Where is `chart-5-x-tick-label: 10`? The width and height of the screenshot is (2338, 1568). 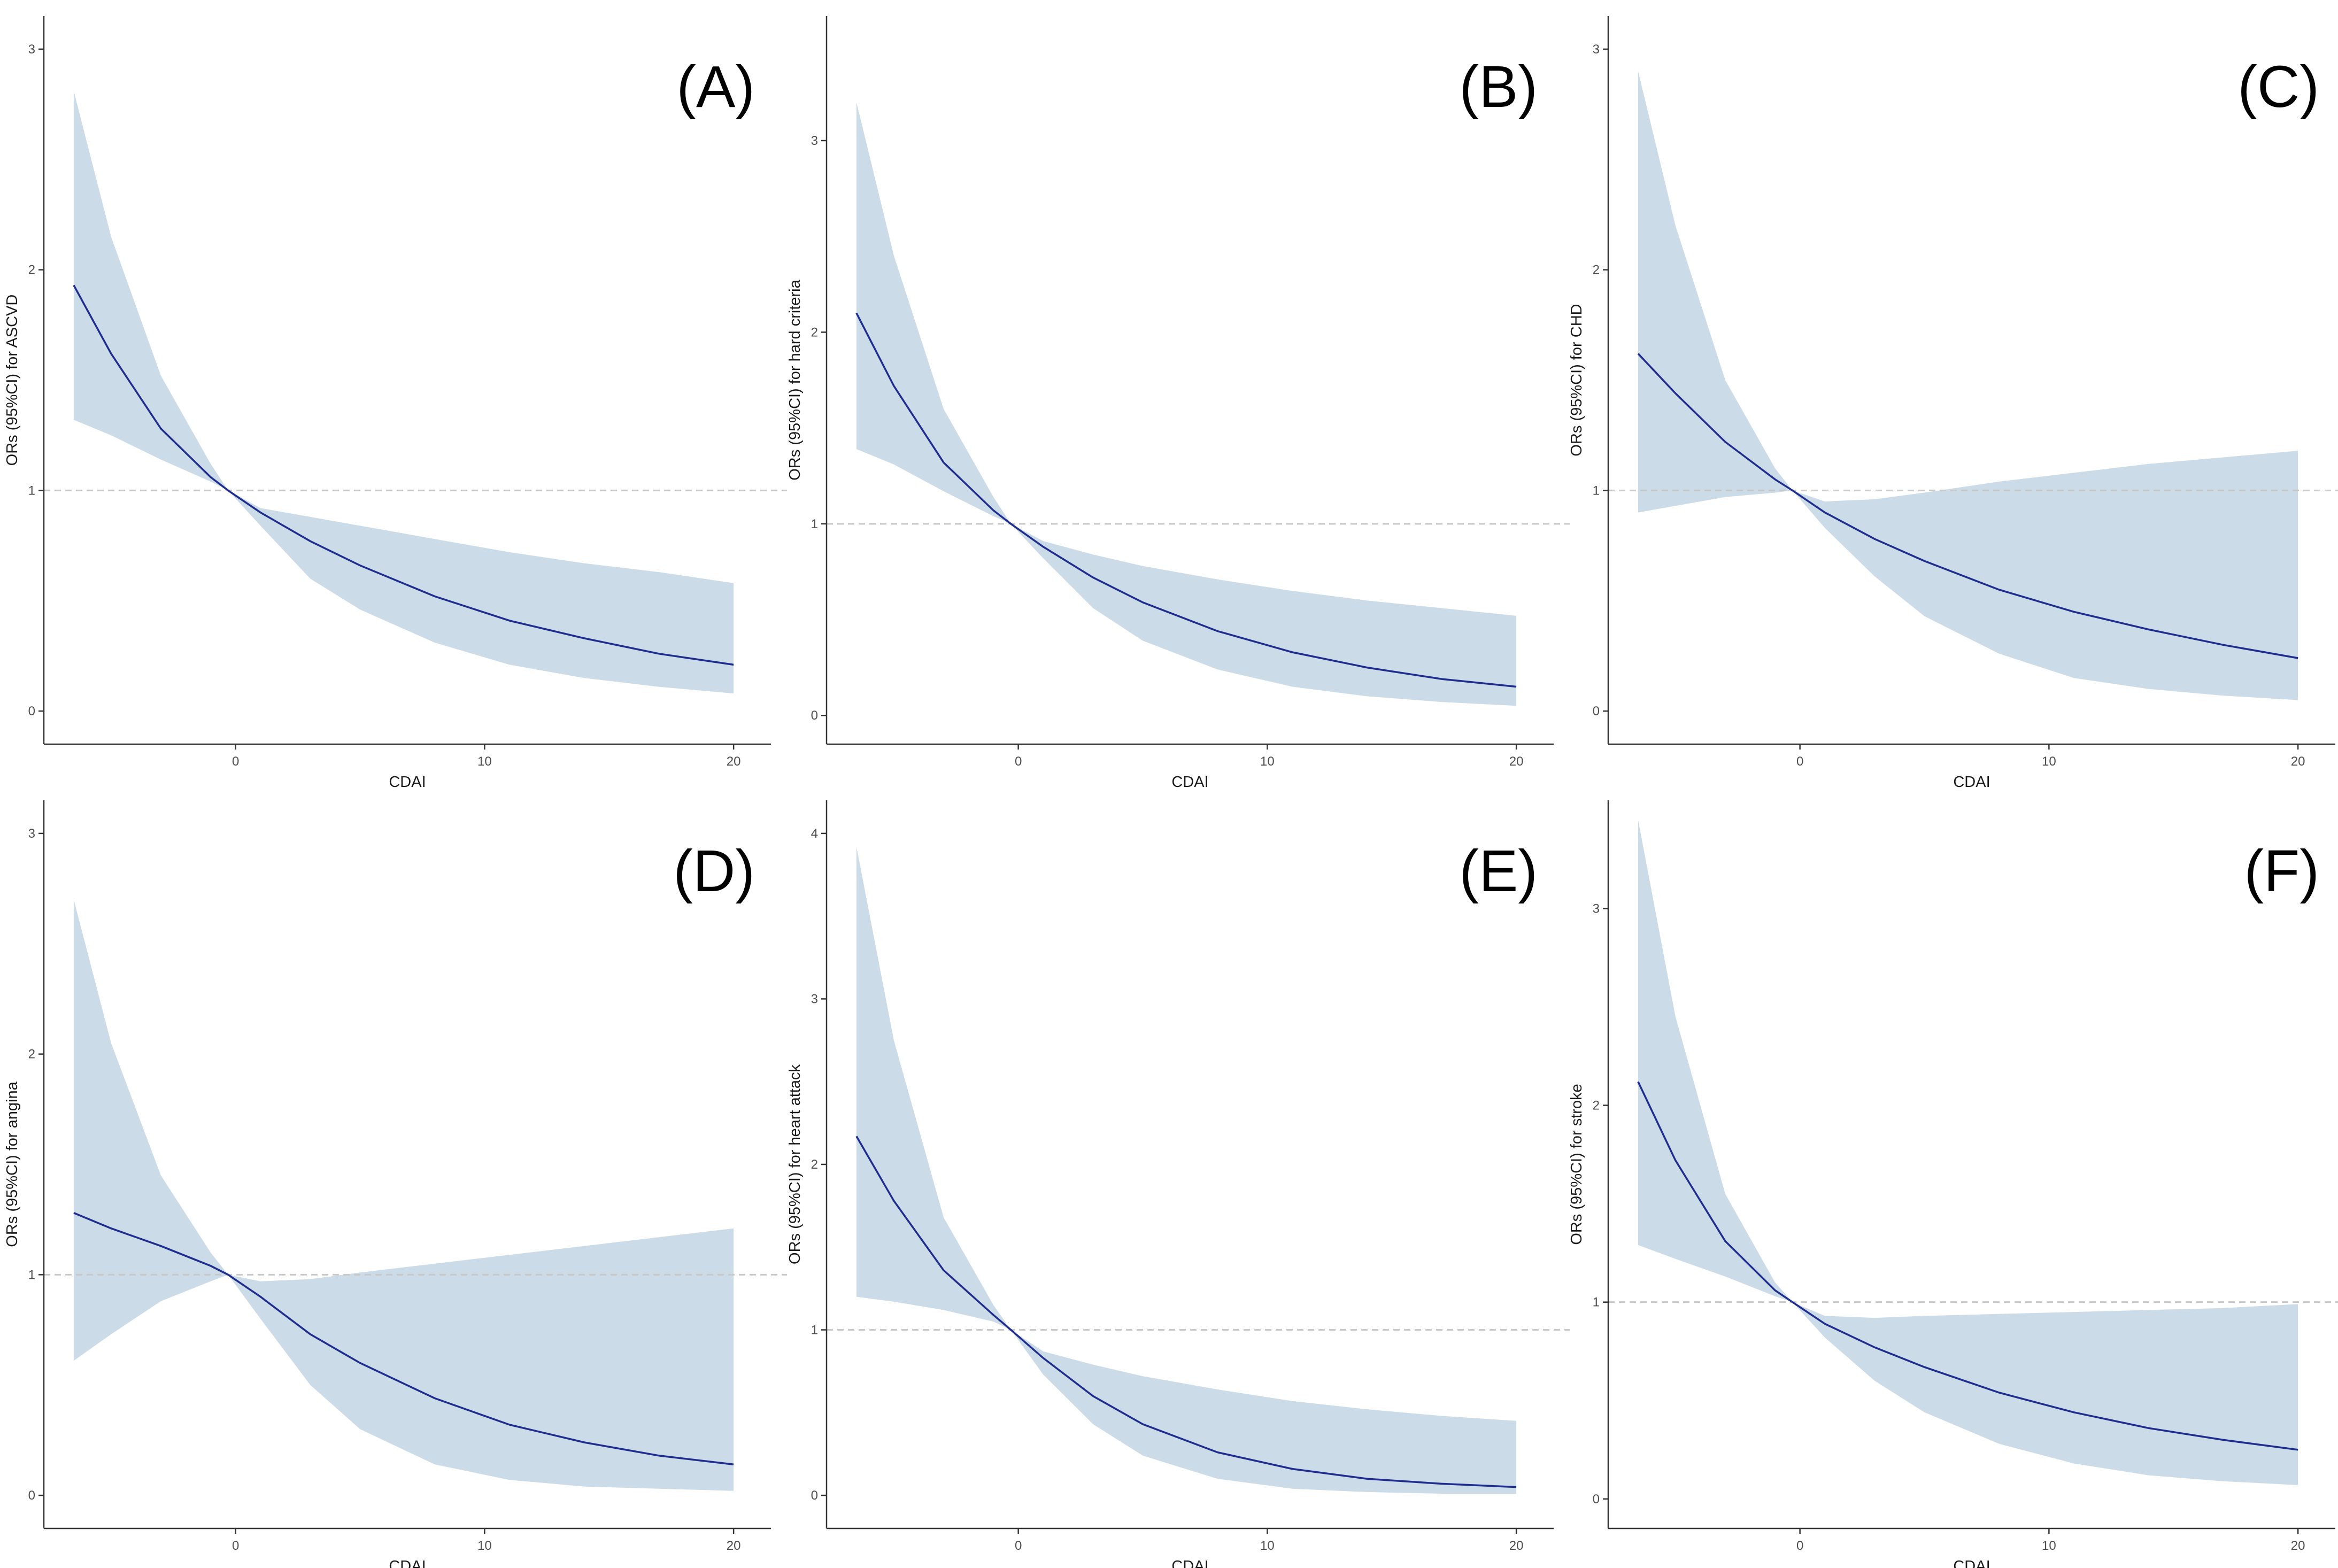
chart-5-x-tick-label: 10 is located at coordinates (1267, 1546).